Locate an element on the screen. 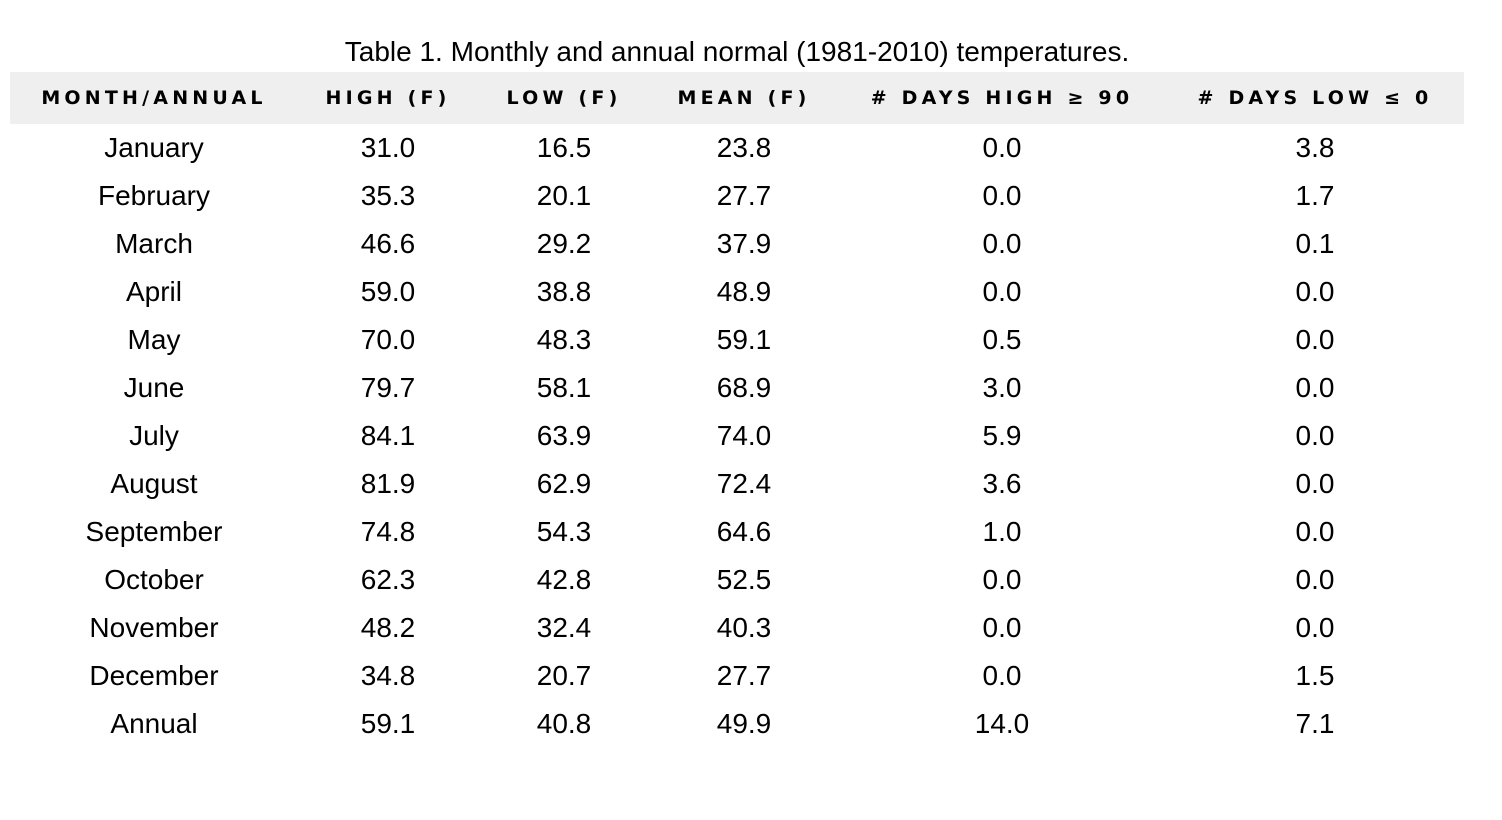 Image resolution: width=1502 pixels, height=820 pixels. month-cell: March is located at coordinates (154, 243).